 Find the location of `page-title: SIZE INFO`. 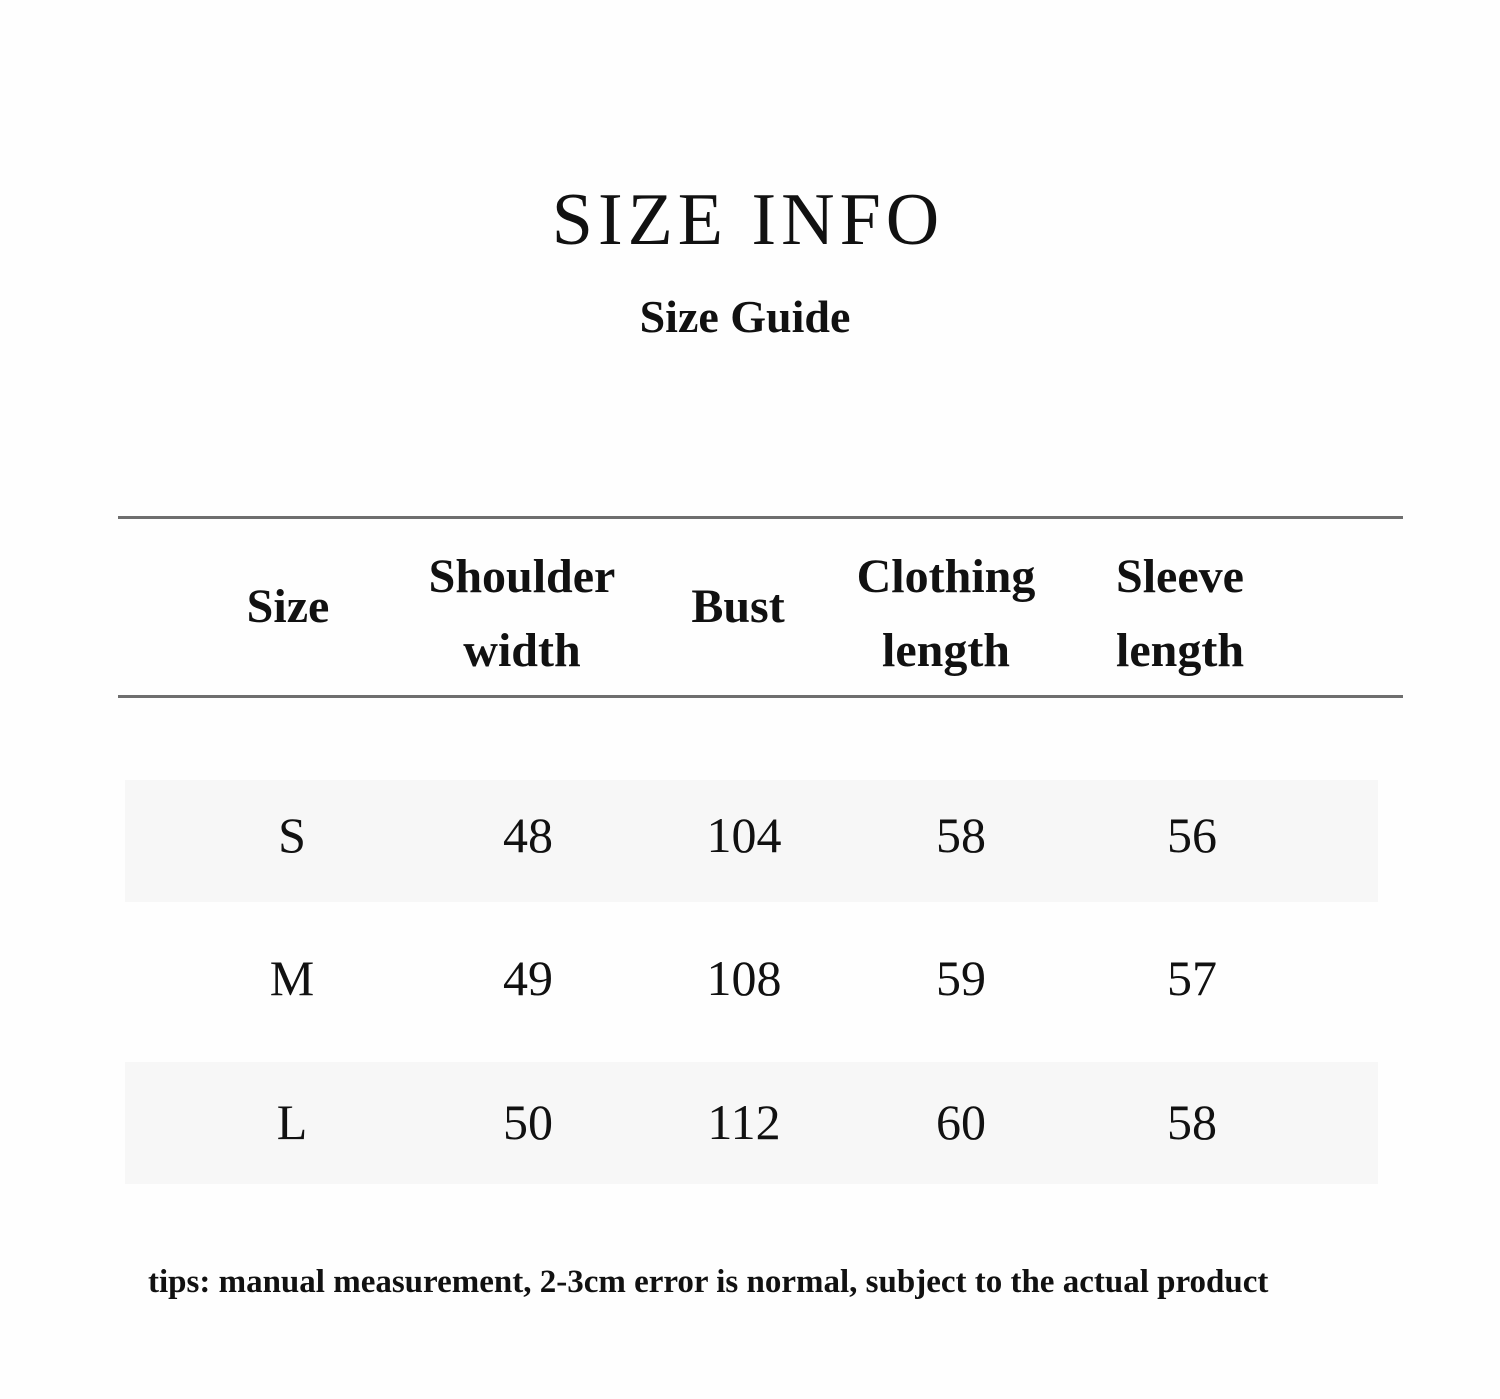

page-title: SIZE INFO is located at coordinates (748, 220).